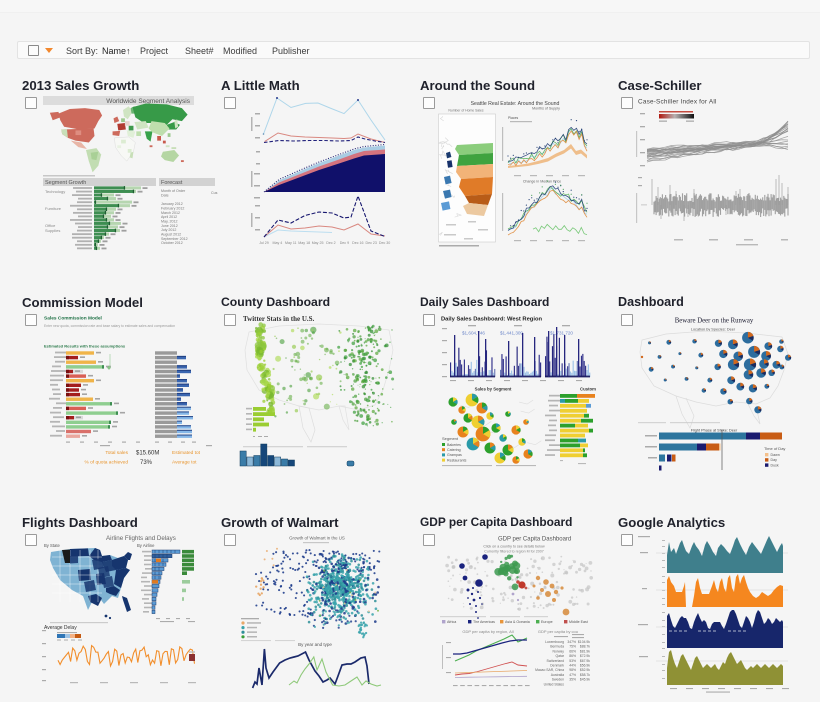  I want to click on svg-text:Daily Sales Dashboard: West Re: Daily Sales Dashboard: West Region, so click(492, 320).